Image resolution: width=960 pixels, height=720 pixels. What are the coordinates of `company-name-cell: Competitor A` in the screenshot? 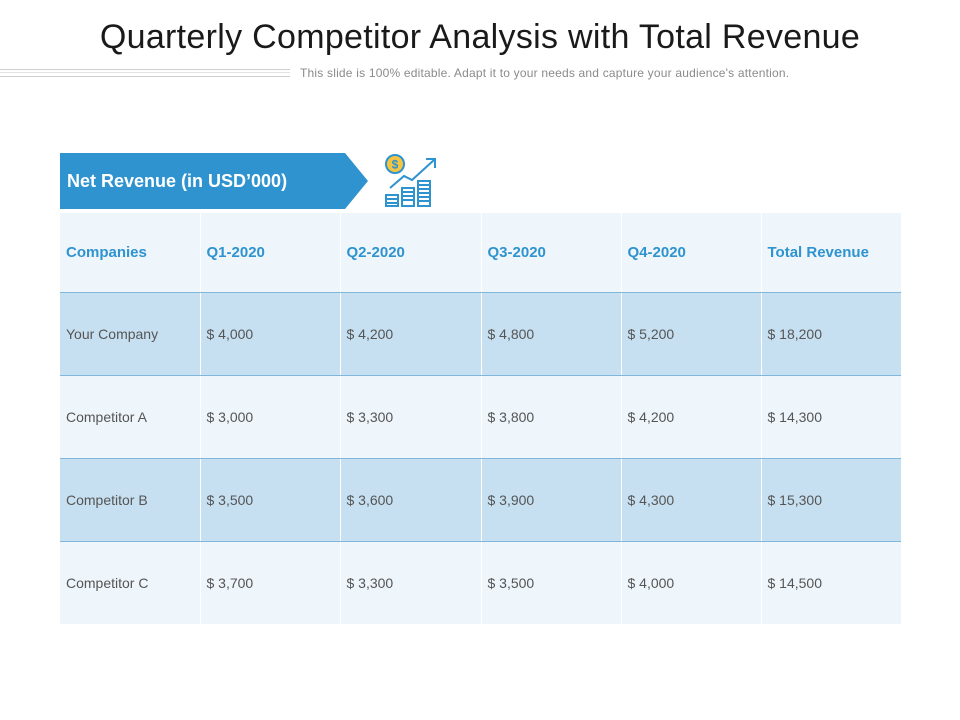 It's located at (130, 417).